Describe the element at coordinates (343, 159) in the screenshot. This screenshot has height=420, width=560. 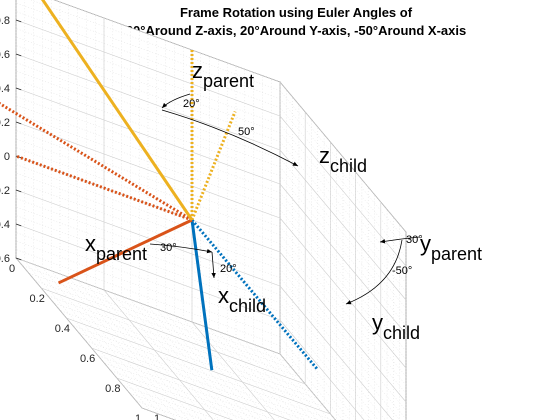
I see `label-z-child: zchild` at that location.